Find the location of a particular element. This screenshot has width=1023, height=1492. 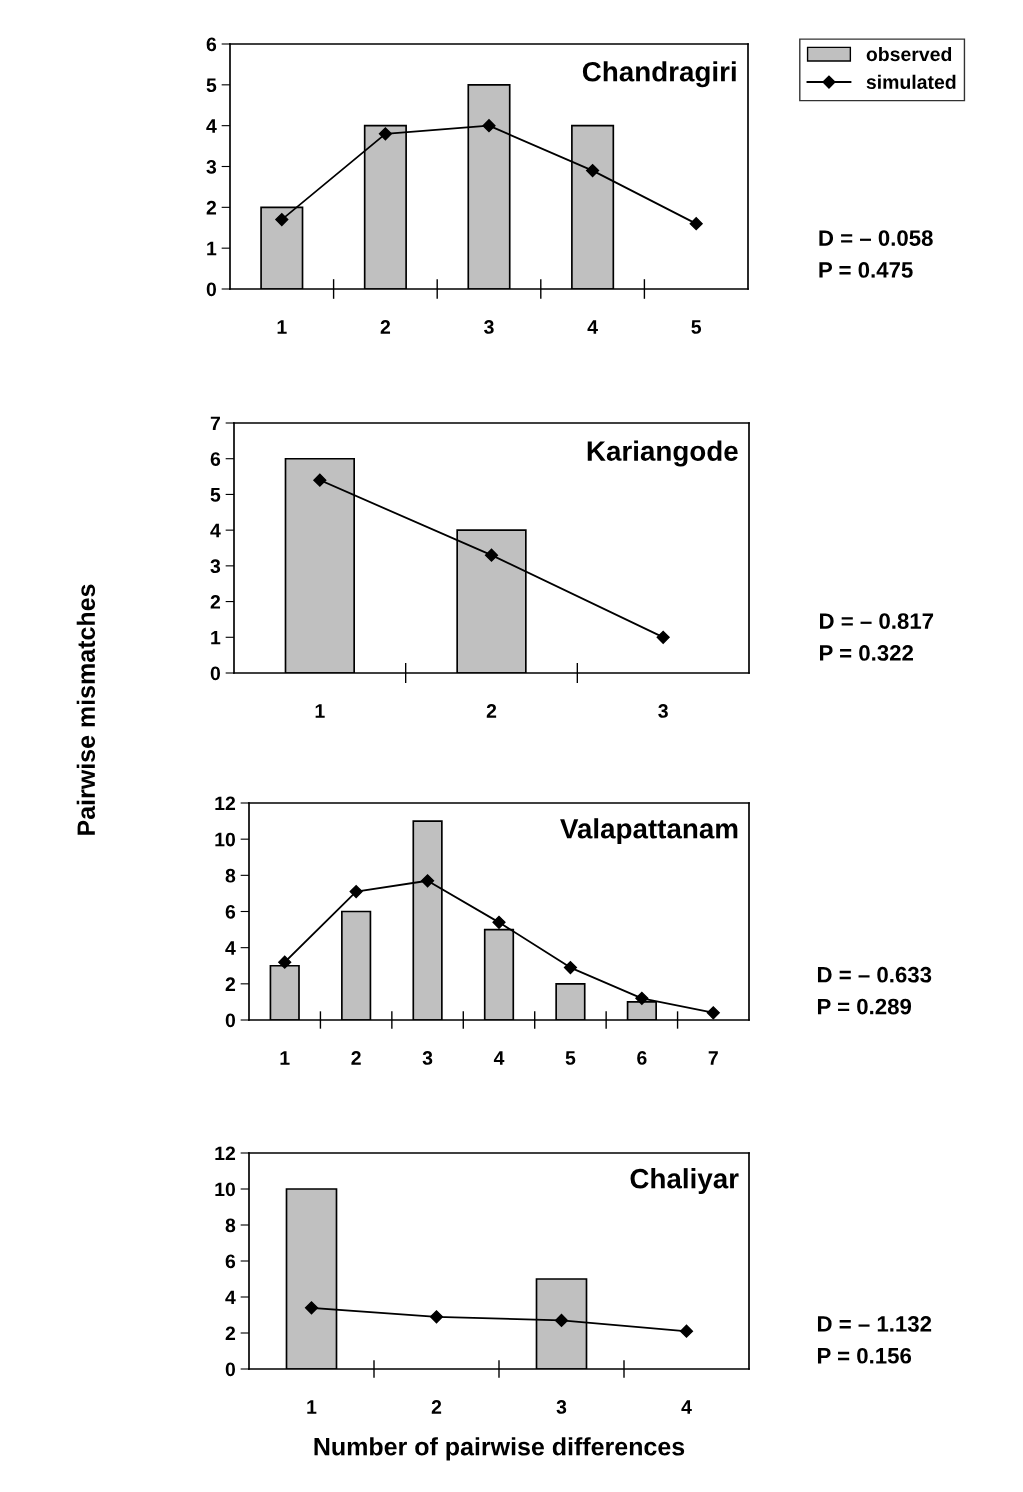

text: Chandragiri is located at coordinates (659, 74).